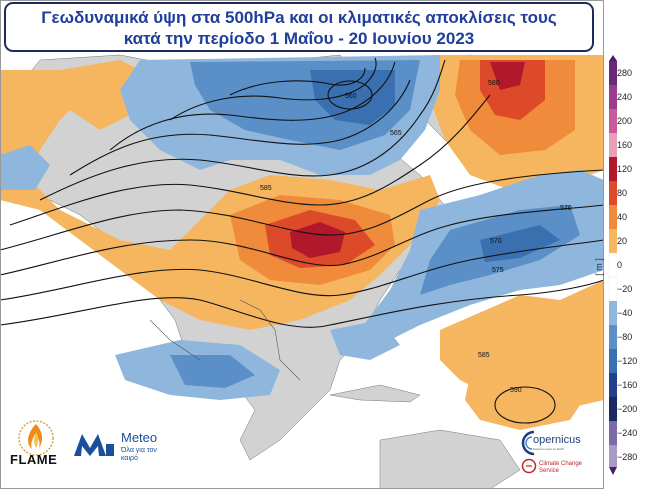 The image size is (650, 489). What do you see at coordinates (625, 313) in the screenshot?
I see `colorbar-label: −40` at bounding box center [625, 313].